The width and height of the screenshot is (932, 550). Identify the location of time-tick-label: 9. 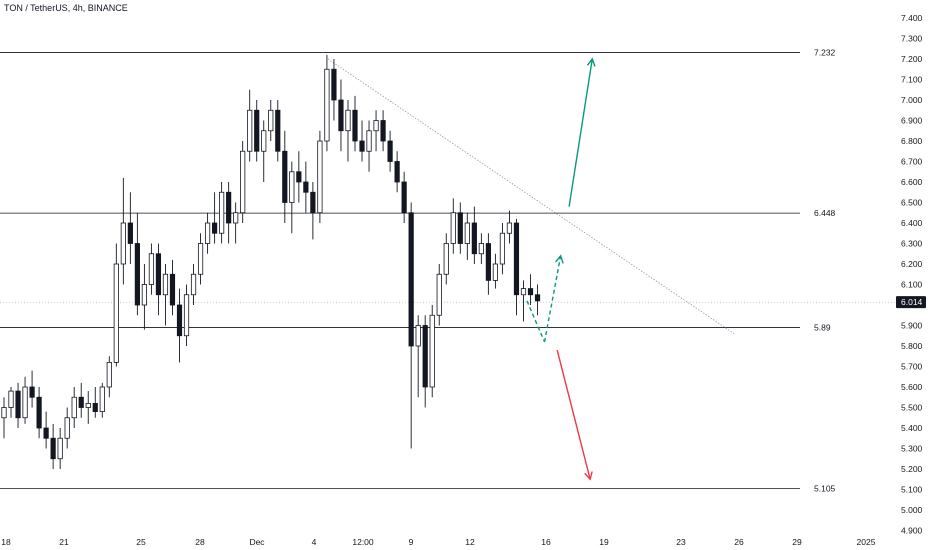
(411, 542).